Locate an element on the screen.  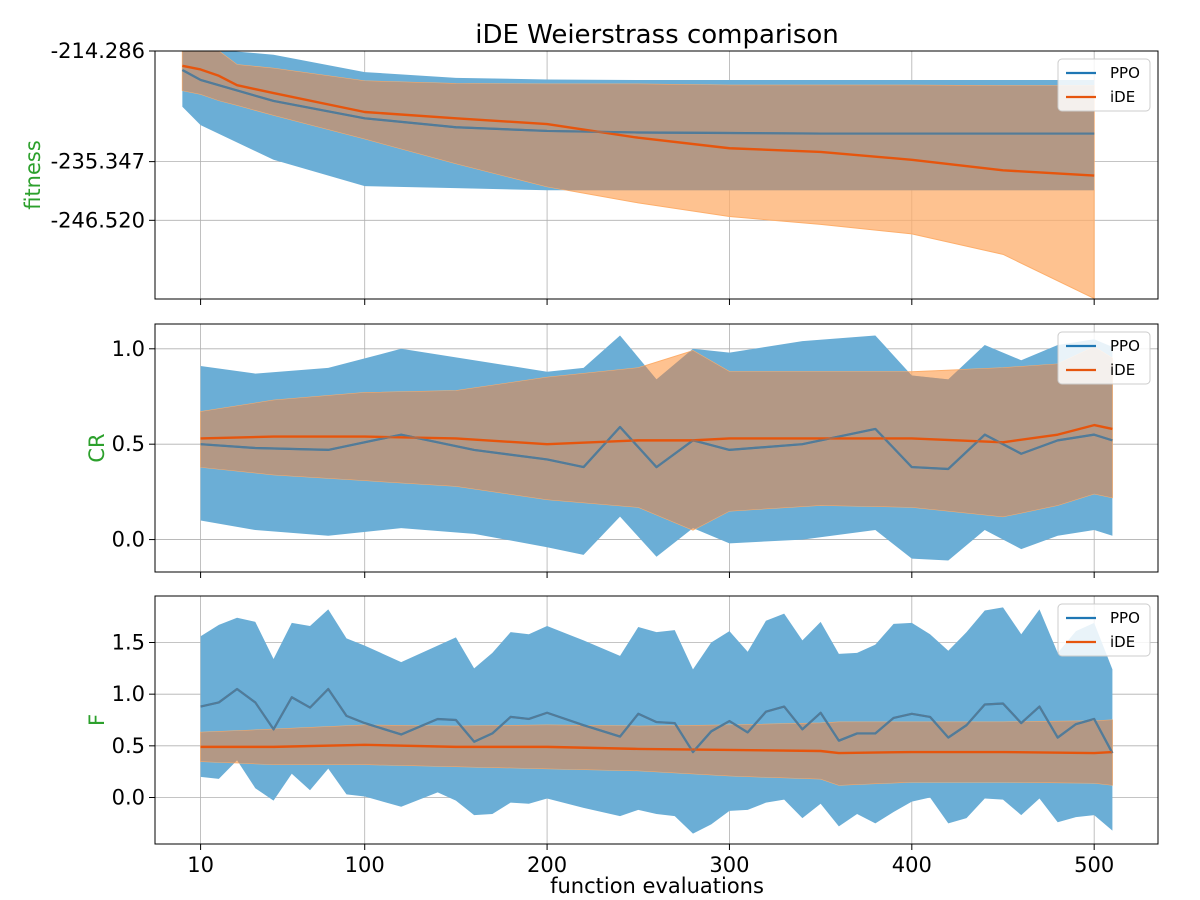
y-axis-label: CR is located at coordinates (97, 447).